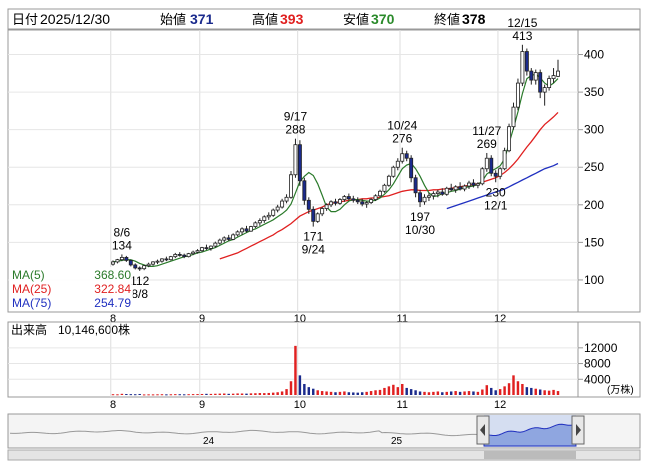  I want to click on navigator-left-handle, so click(483, 430).